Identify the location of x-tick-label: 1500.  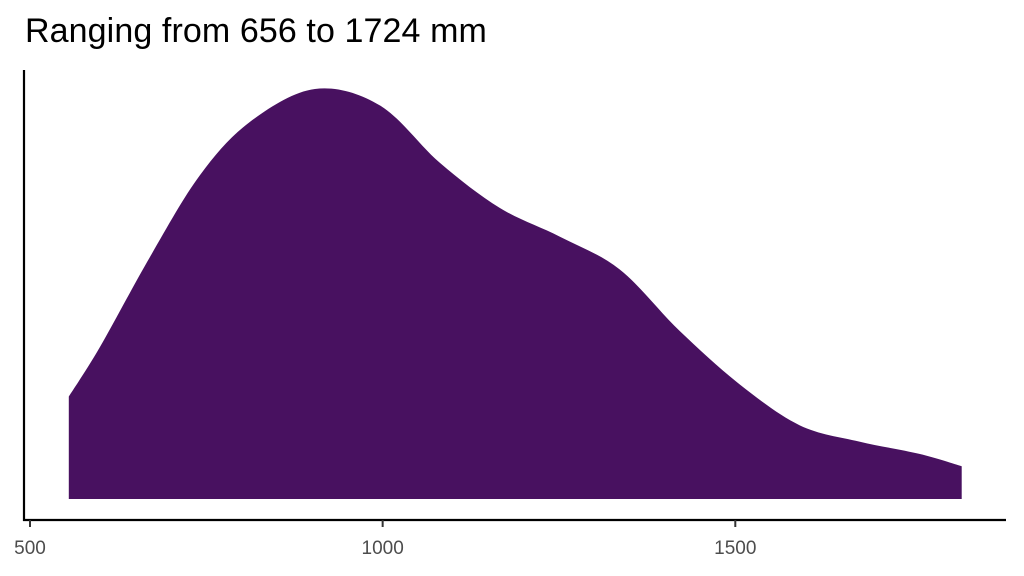
(735, 548).